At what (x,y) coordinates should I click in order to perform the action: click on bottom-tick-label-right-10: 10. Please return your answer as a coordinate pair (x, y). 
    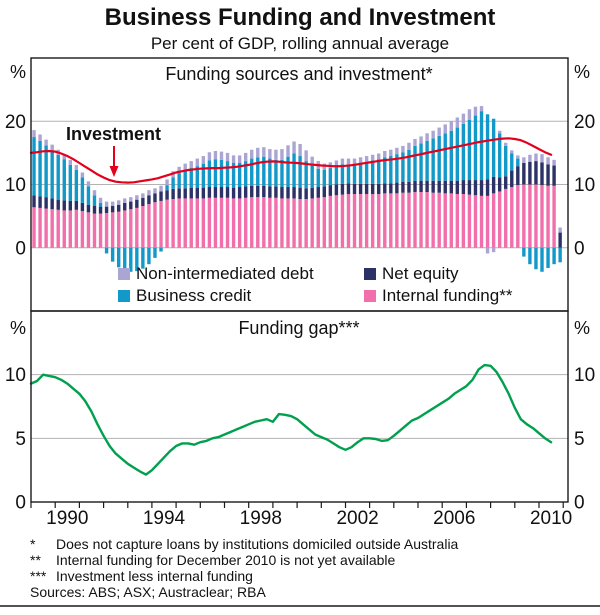
    Looking at the image, I should click on (584, 375).